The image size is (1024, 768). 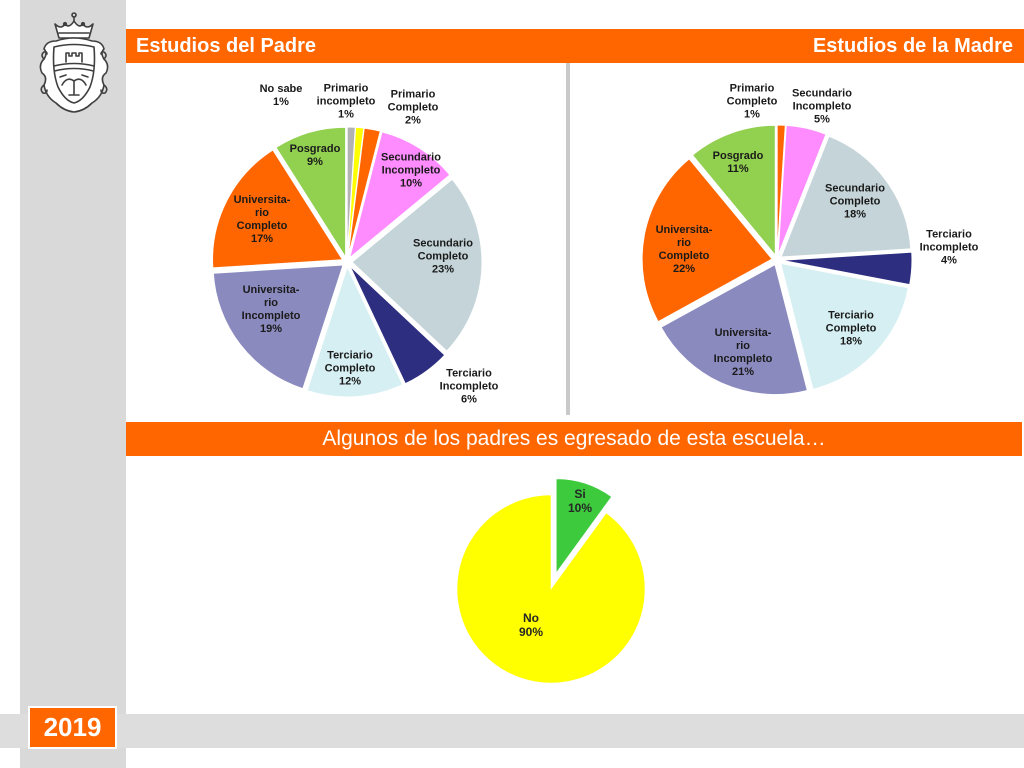 I want to click on mother-label-terciario-incompleto-category: Terciario Incompleto, so click(x=949, y=241).